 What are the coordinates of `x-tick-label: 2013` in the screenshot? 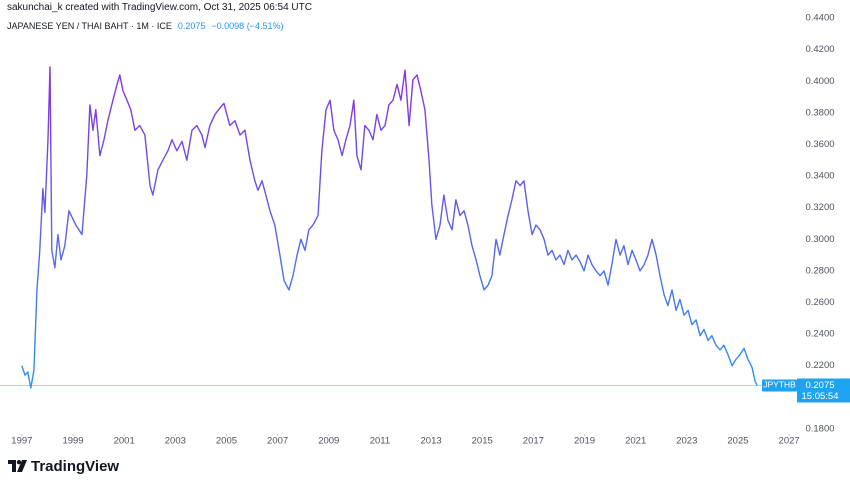 It's located at (431, 441).